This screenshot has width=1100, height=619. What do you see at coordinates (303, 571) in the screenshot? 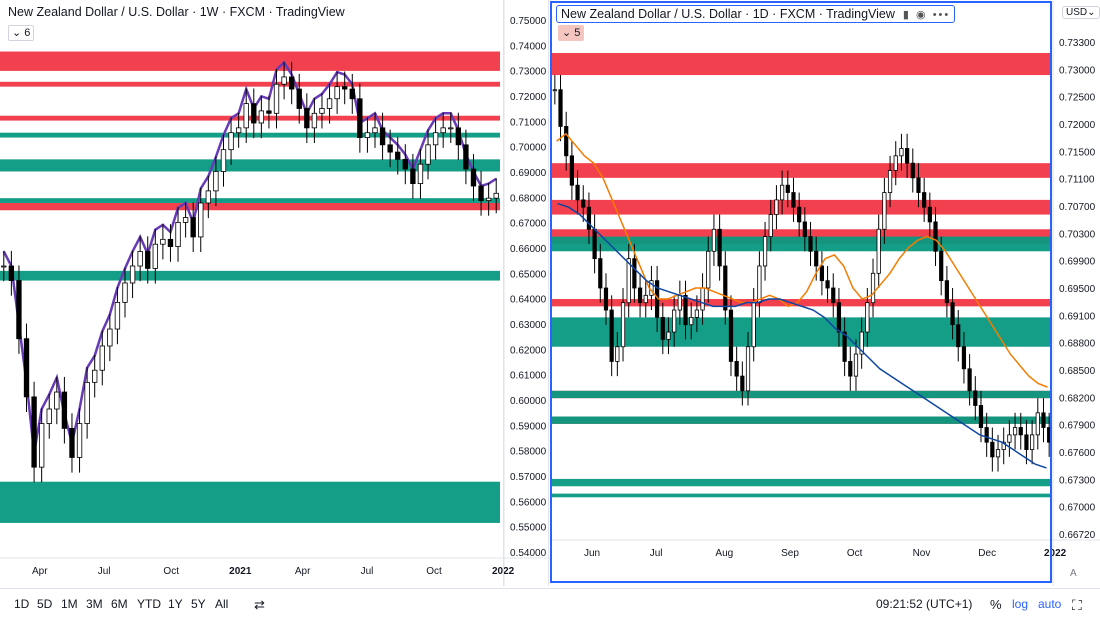
I see `time-tick-label: Apr` at bounding box center [303, 571].